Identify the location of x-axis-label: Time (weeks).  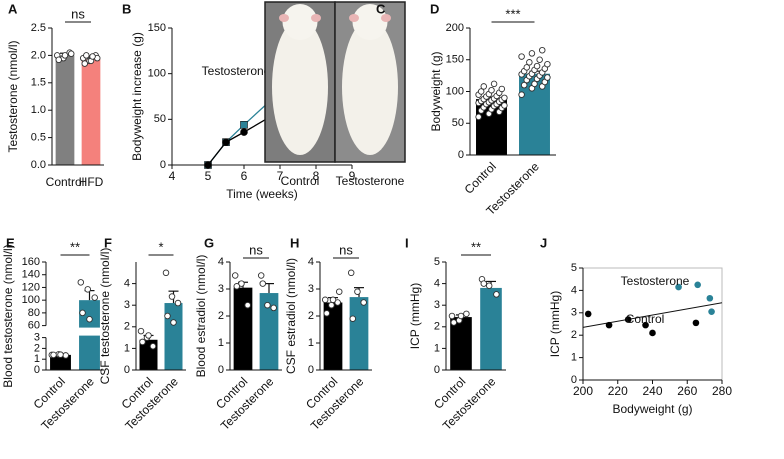
(262, 194).